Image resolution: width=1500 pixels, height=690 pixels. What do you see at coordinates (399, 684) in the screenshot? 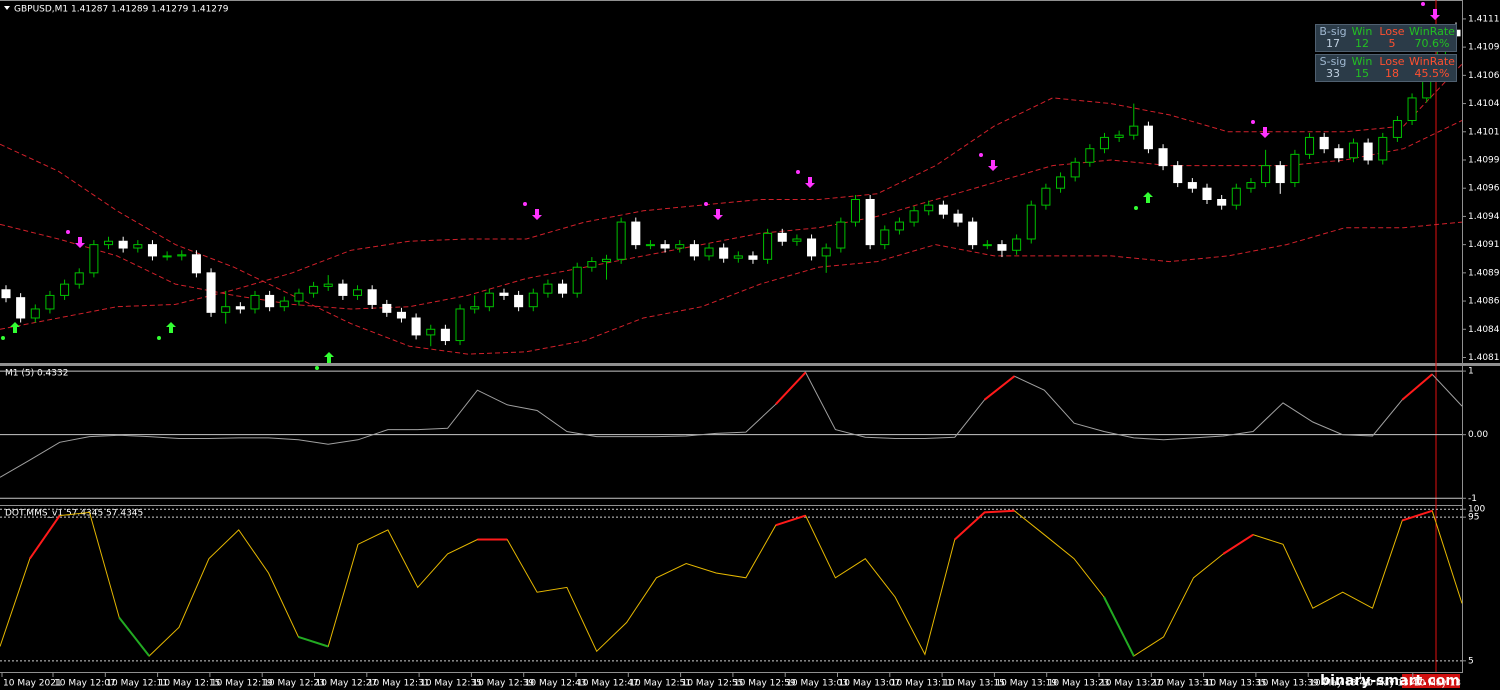
I see `x-tick-label: 10 May 12:31` at bounding box center [399, 684].